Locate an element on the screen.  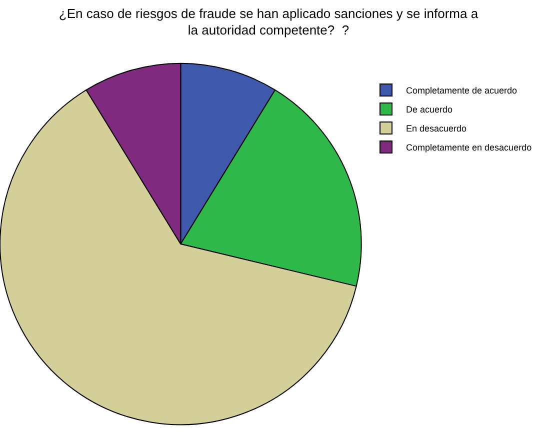
legend-label: Completamente en desacuerdo is located at coordinates (469, 147).